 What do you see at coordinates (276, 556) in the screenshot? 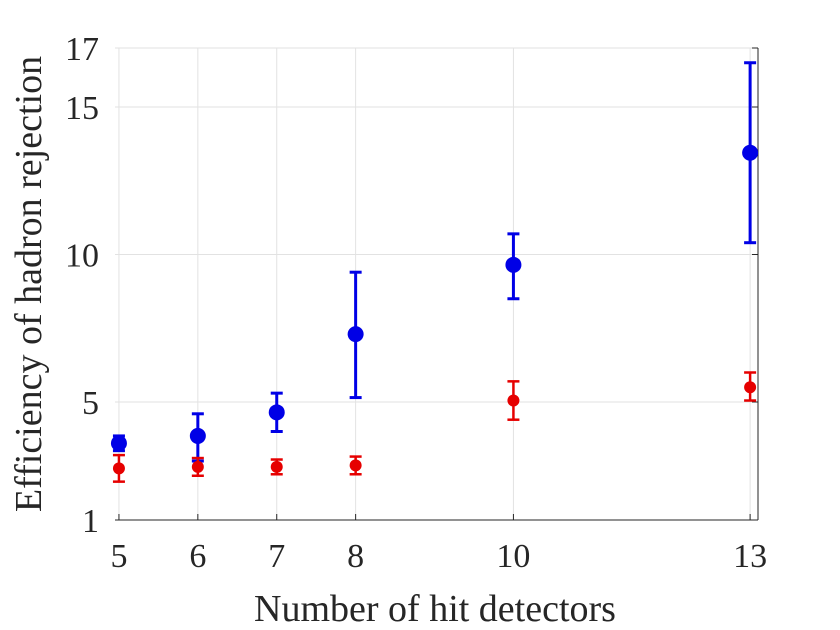
I see `x-tick-label: 7` at bounding box center [276, 556].